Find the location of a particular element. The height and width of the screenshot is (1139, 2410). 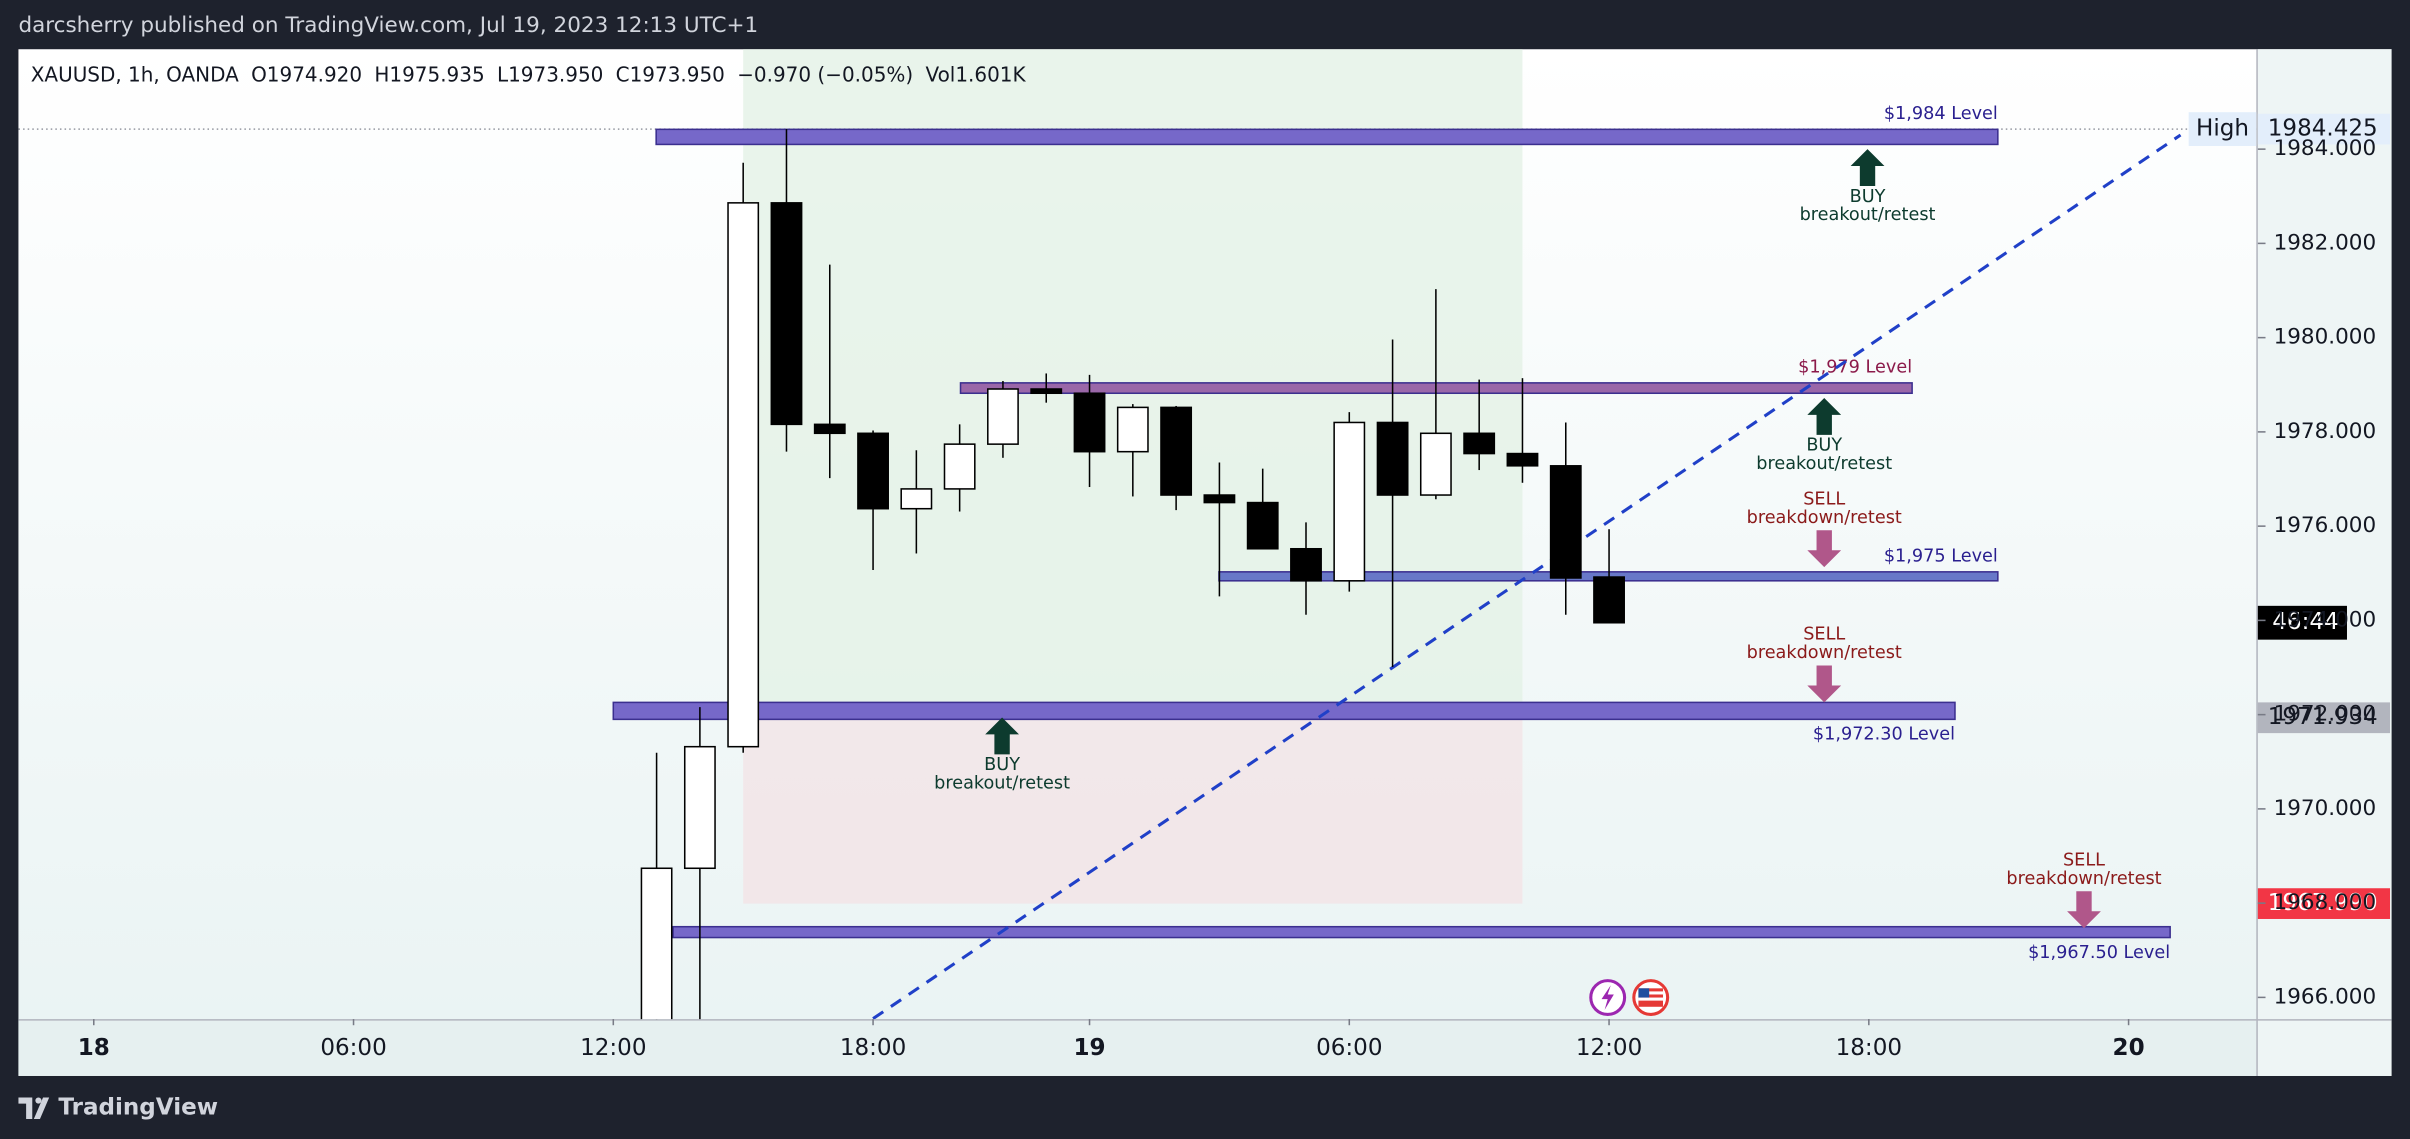

y-tick-label: 1972.000 is located at coordinates (2325, 714).